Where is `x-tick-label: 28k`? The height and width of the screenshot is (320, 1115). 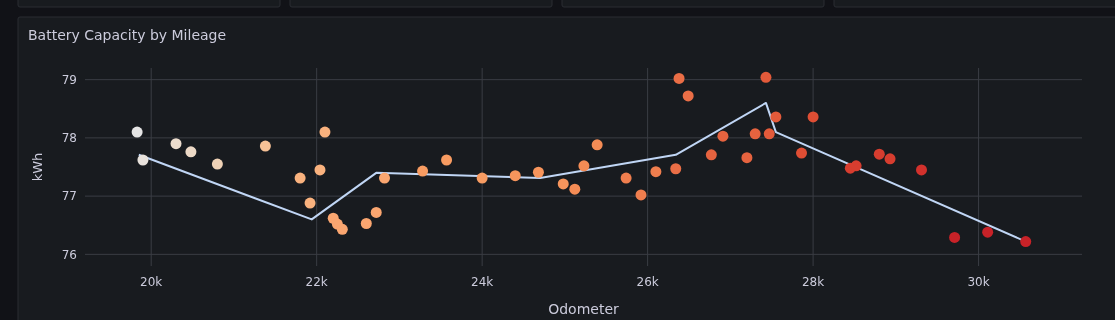 x-tick-label: 28k is located at coordinates (813, 282).